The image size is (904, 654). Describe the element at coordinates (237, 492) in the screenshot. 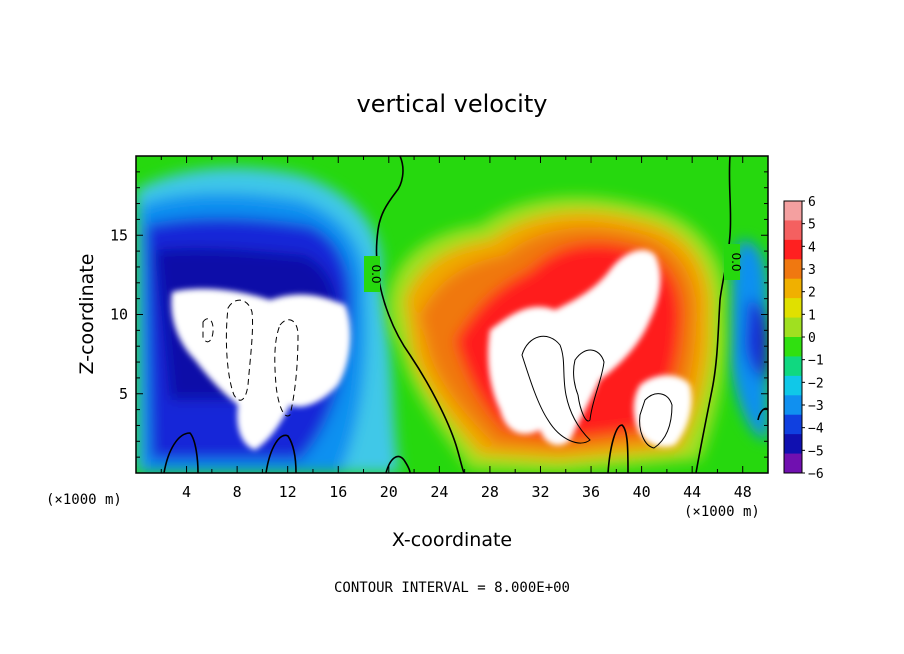

I see `x-tick-label: 8` at that location.